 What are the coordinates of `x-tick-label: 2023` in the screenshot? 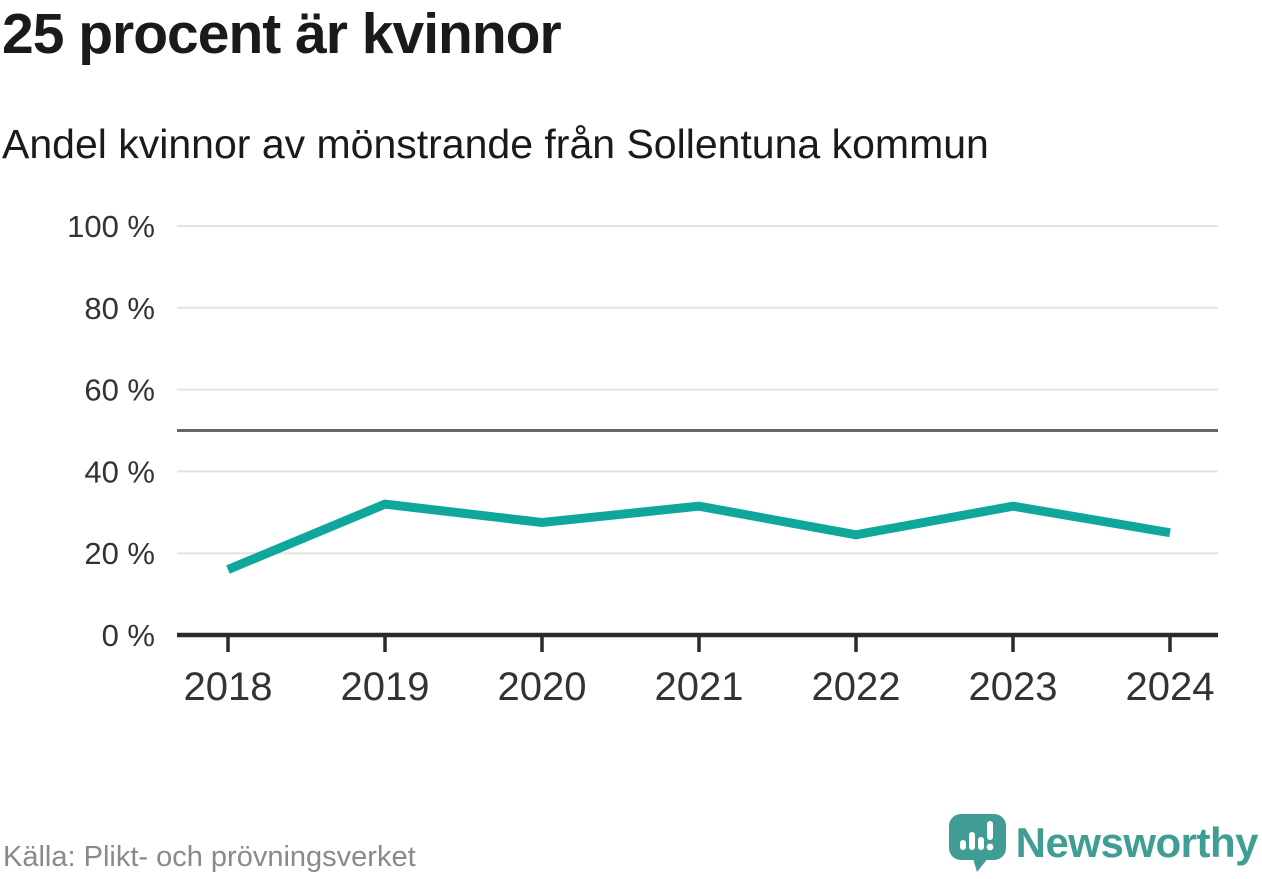 It's located at (1013, 687).